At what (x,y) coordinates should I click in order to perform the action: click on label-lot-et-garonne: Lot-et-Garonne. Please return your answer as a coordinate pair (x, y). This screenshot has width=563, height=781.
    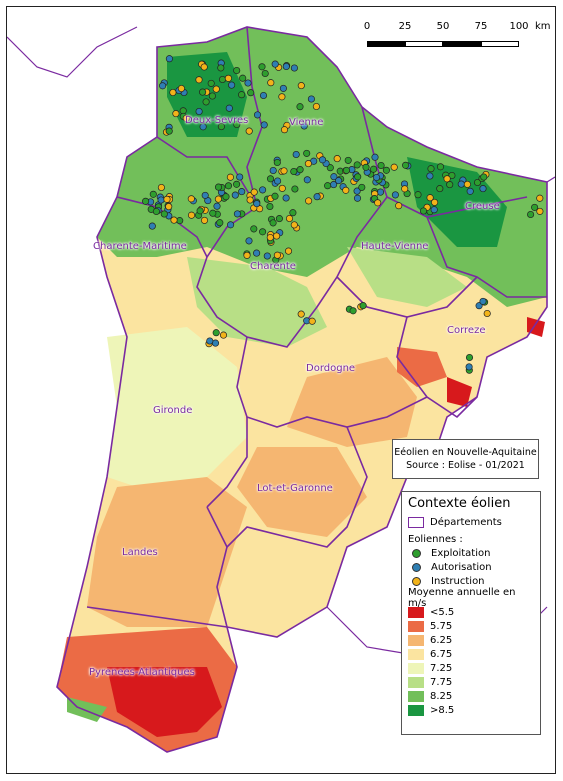
    Looking at the image, I should click on (295, 488).